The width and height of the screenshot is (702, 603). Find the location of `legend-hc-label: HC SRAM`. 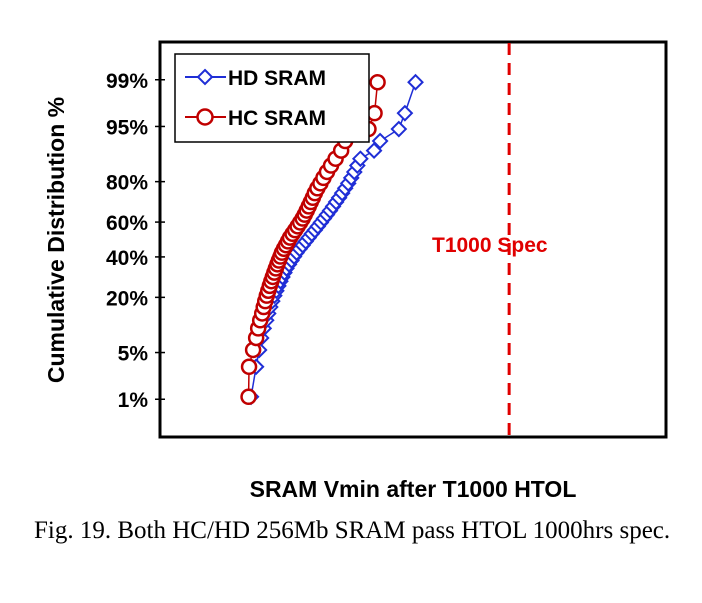

legend-hc-label: HC SRAM is located at coordinates (277, 118).